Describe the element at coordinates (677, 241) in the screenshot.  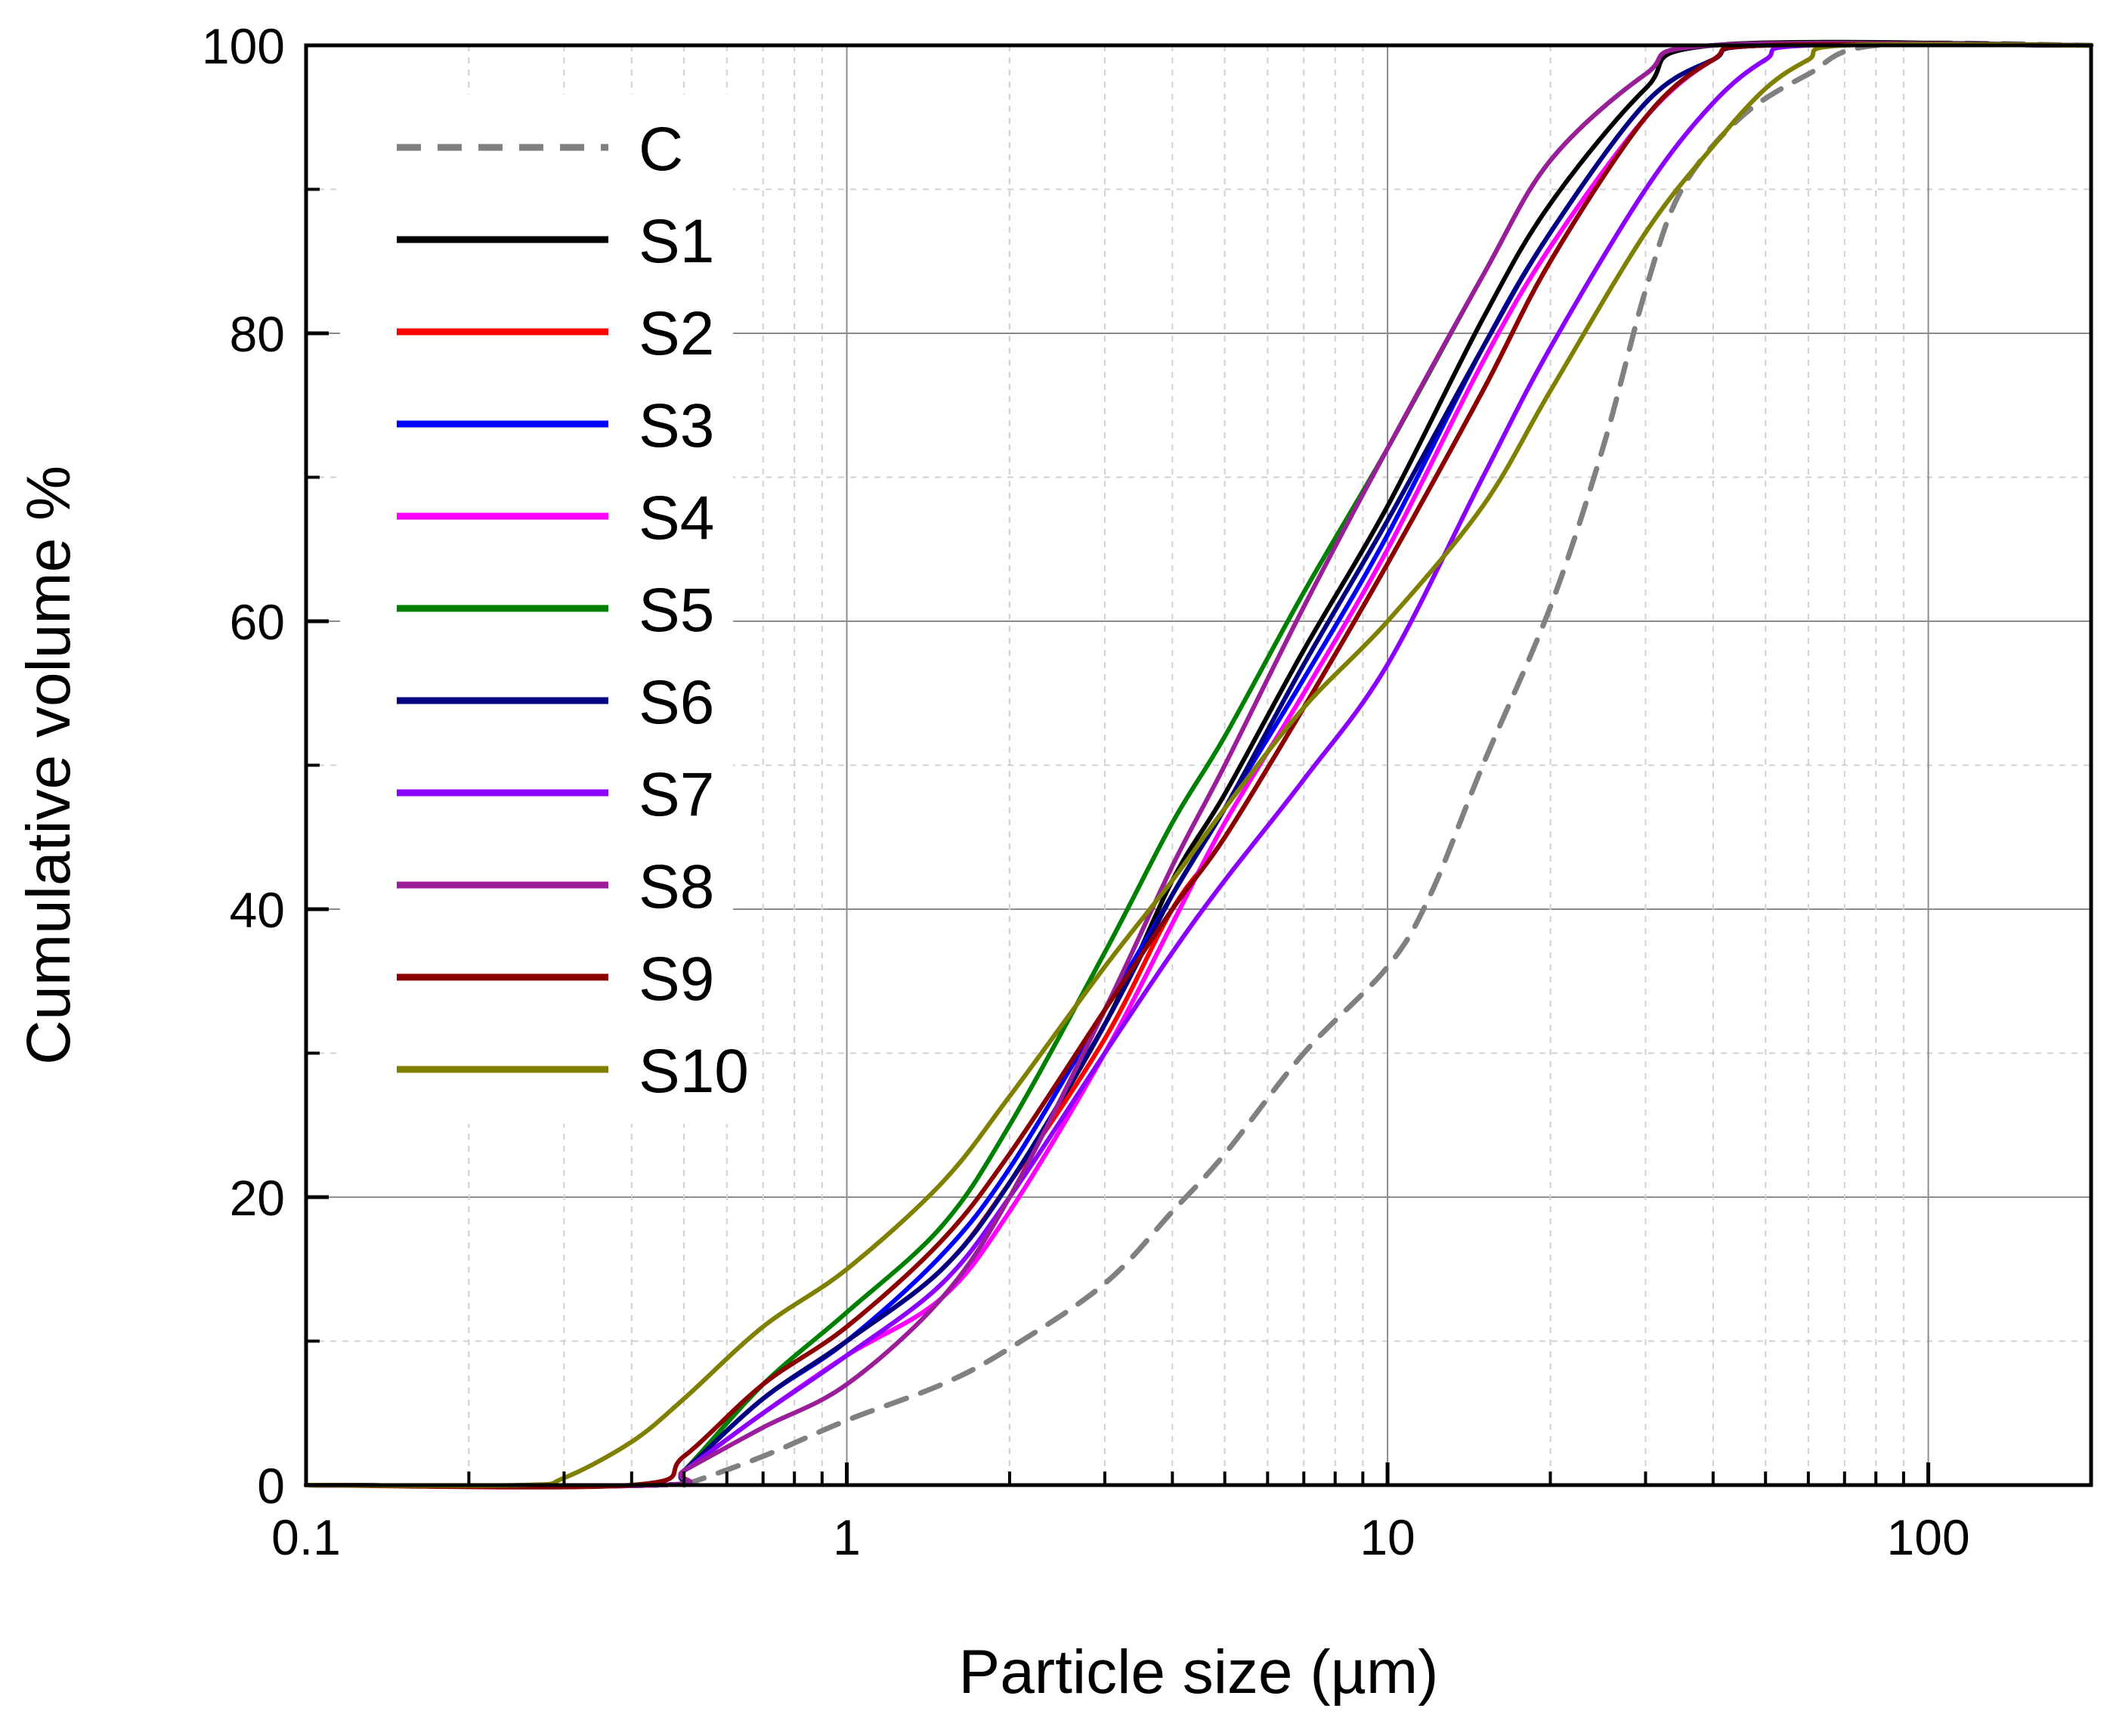
I see `legend-label-s1: S1` at that location.